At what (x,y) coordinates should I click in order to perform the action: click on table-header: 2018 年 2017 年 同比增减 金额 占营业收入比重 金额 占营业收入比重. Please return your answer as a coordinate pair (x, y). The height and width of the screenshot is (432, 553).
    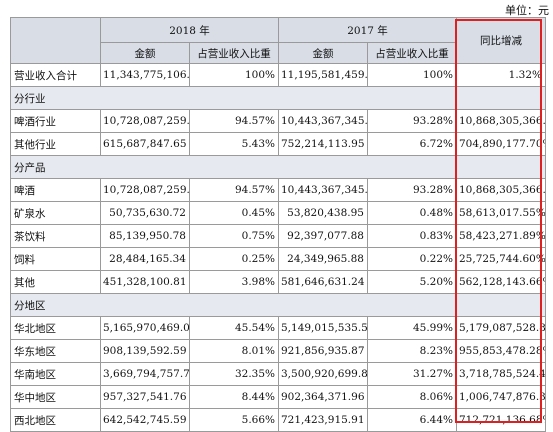
    Looking at the image, I should click on (278, 40).